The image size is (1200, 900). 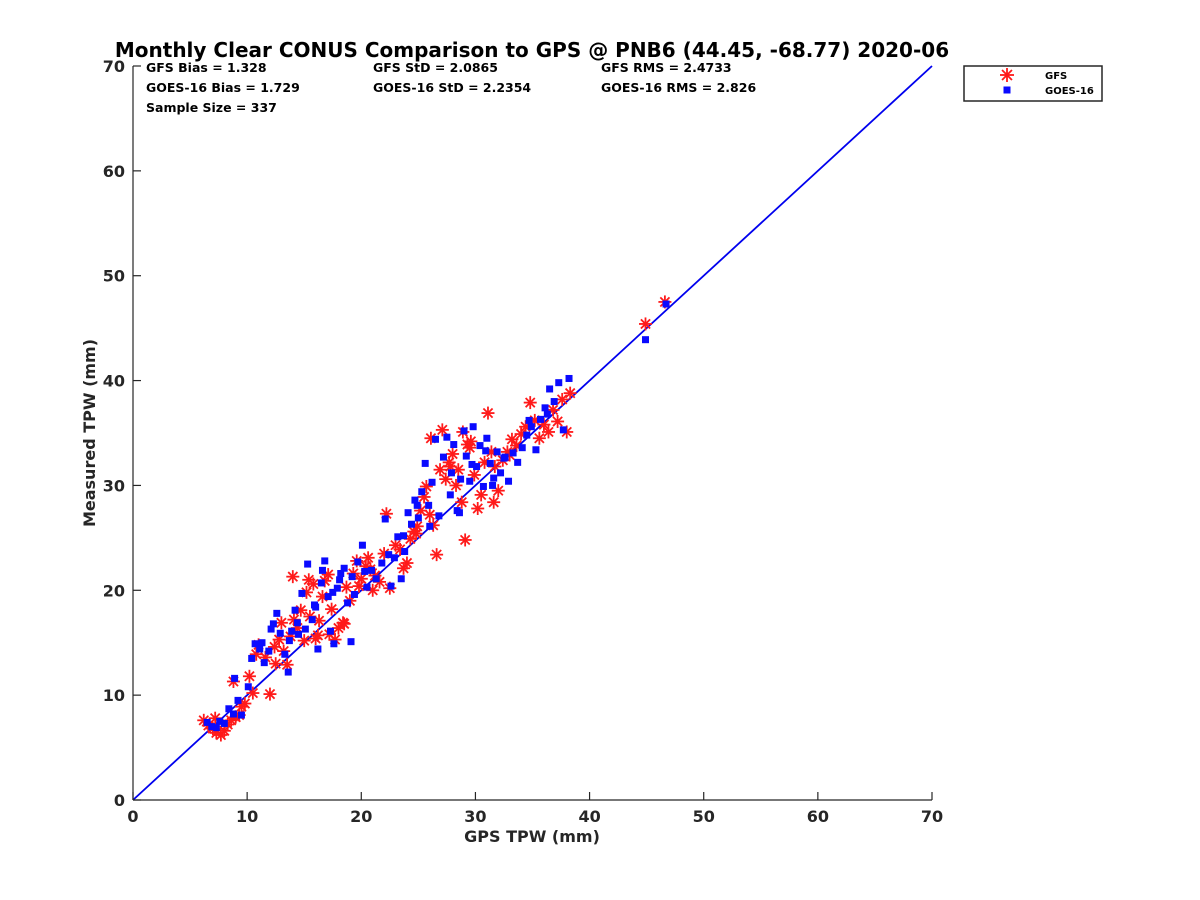 What do you see at coordinates (89, 433) in the screenshot?
I see `y-axis-title: Measured TPW (mm)` at bounding box center [89, 433].